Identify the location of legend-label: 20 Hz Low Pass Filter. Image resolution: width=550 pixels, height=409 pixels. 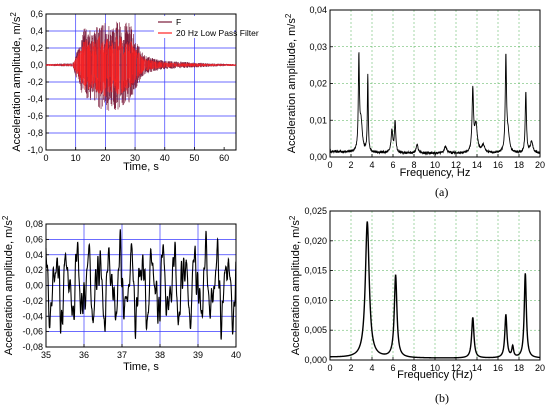
(217, 33).